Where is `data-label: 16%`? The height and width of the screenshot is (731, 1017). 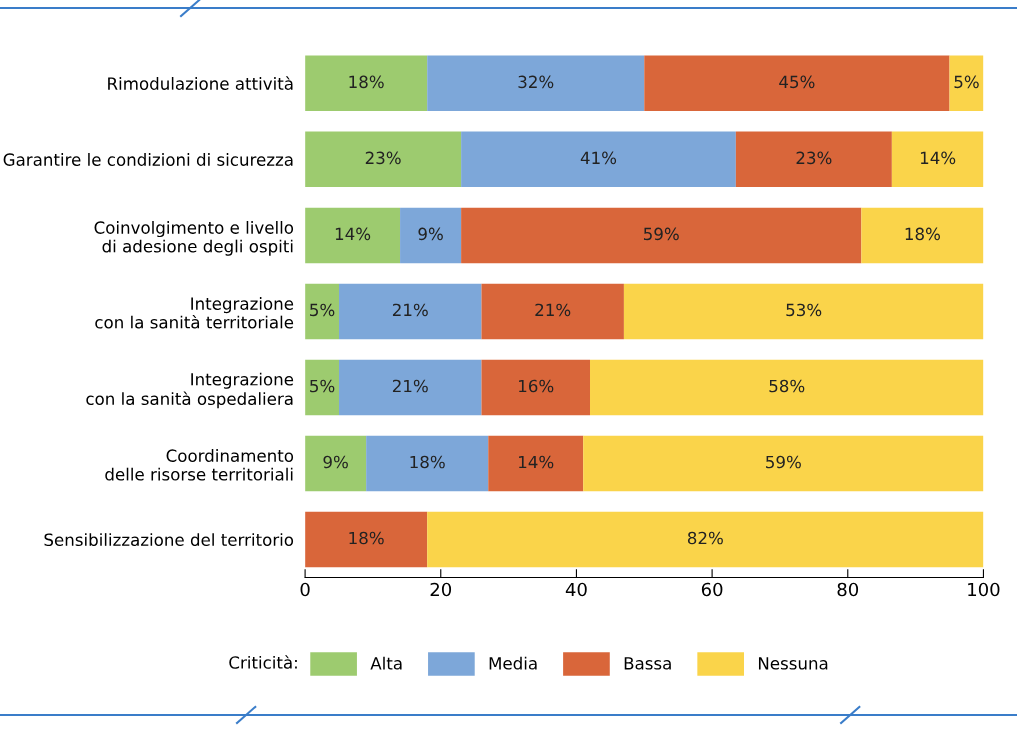 data-label: 16% is located at coordinates (536, 386).